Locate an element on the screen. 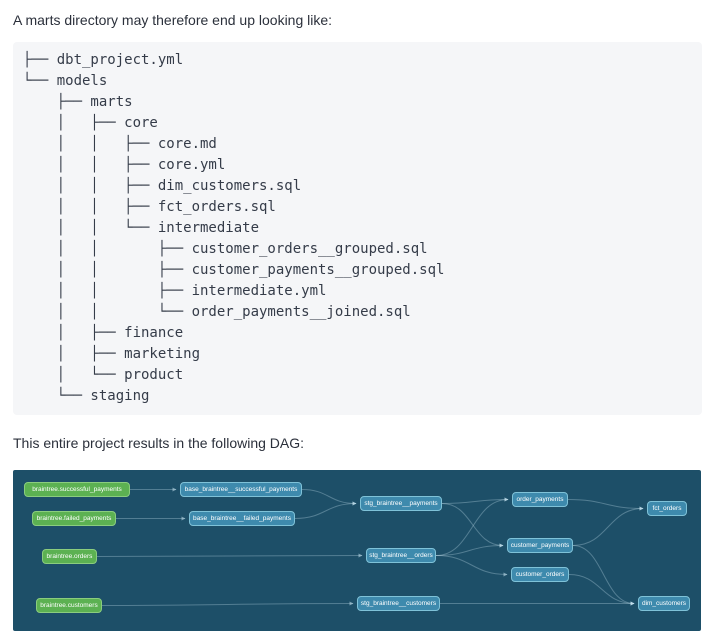 Image resolution: width=715 pixels, height=640 pixels. dag-node-src_customers: braintree.customers is located at coordinates (69, 605).